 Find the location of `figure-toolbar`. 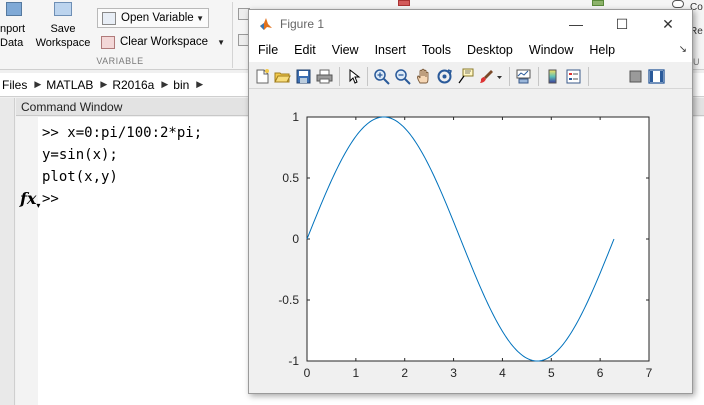

figure-toolbar is located at coordinates (470, 76).